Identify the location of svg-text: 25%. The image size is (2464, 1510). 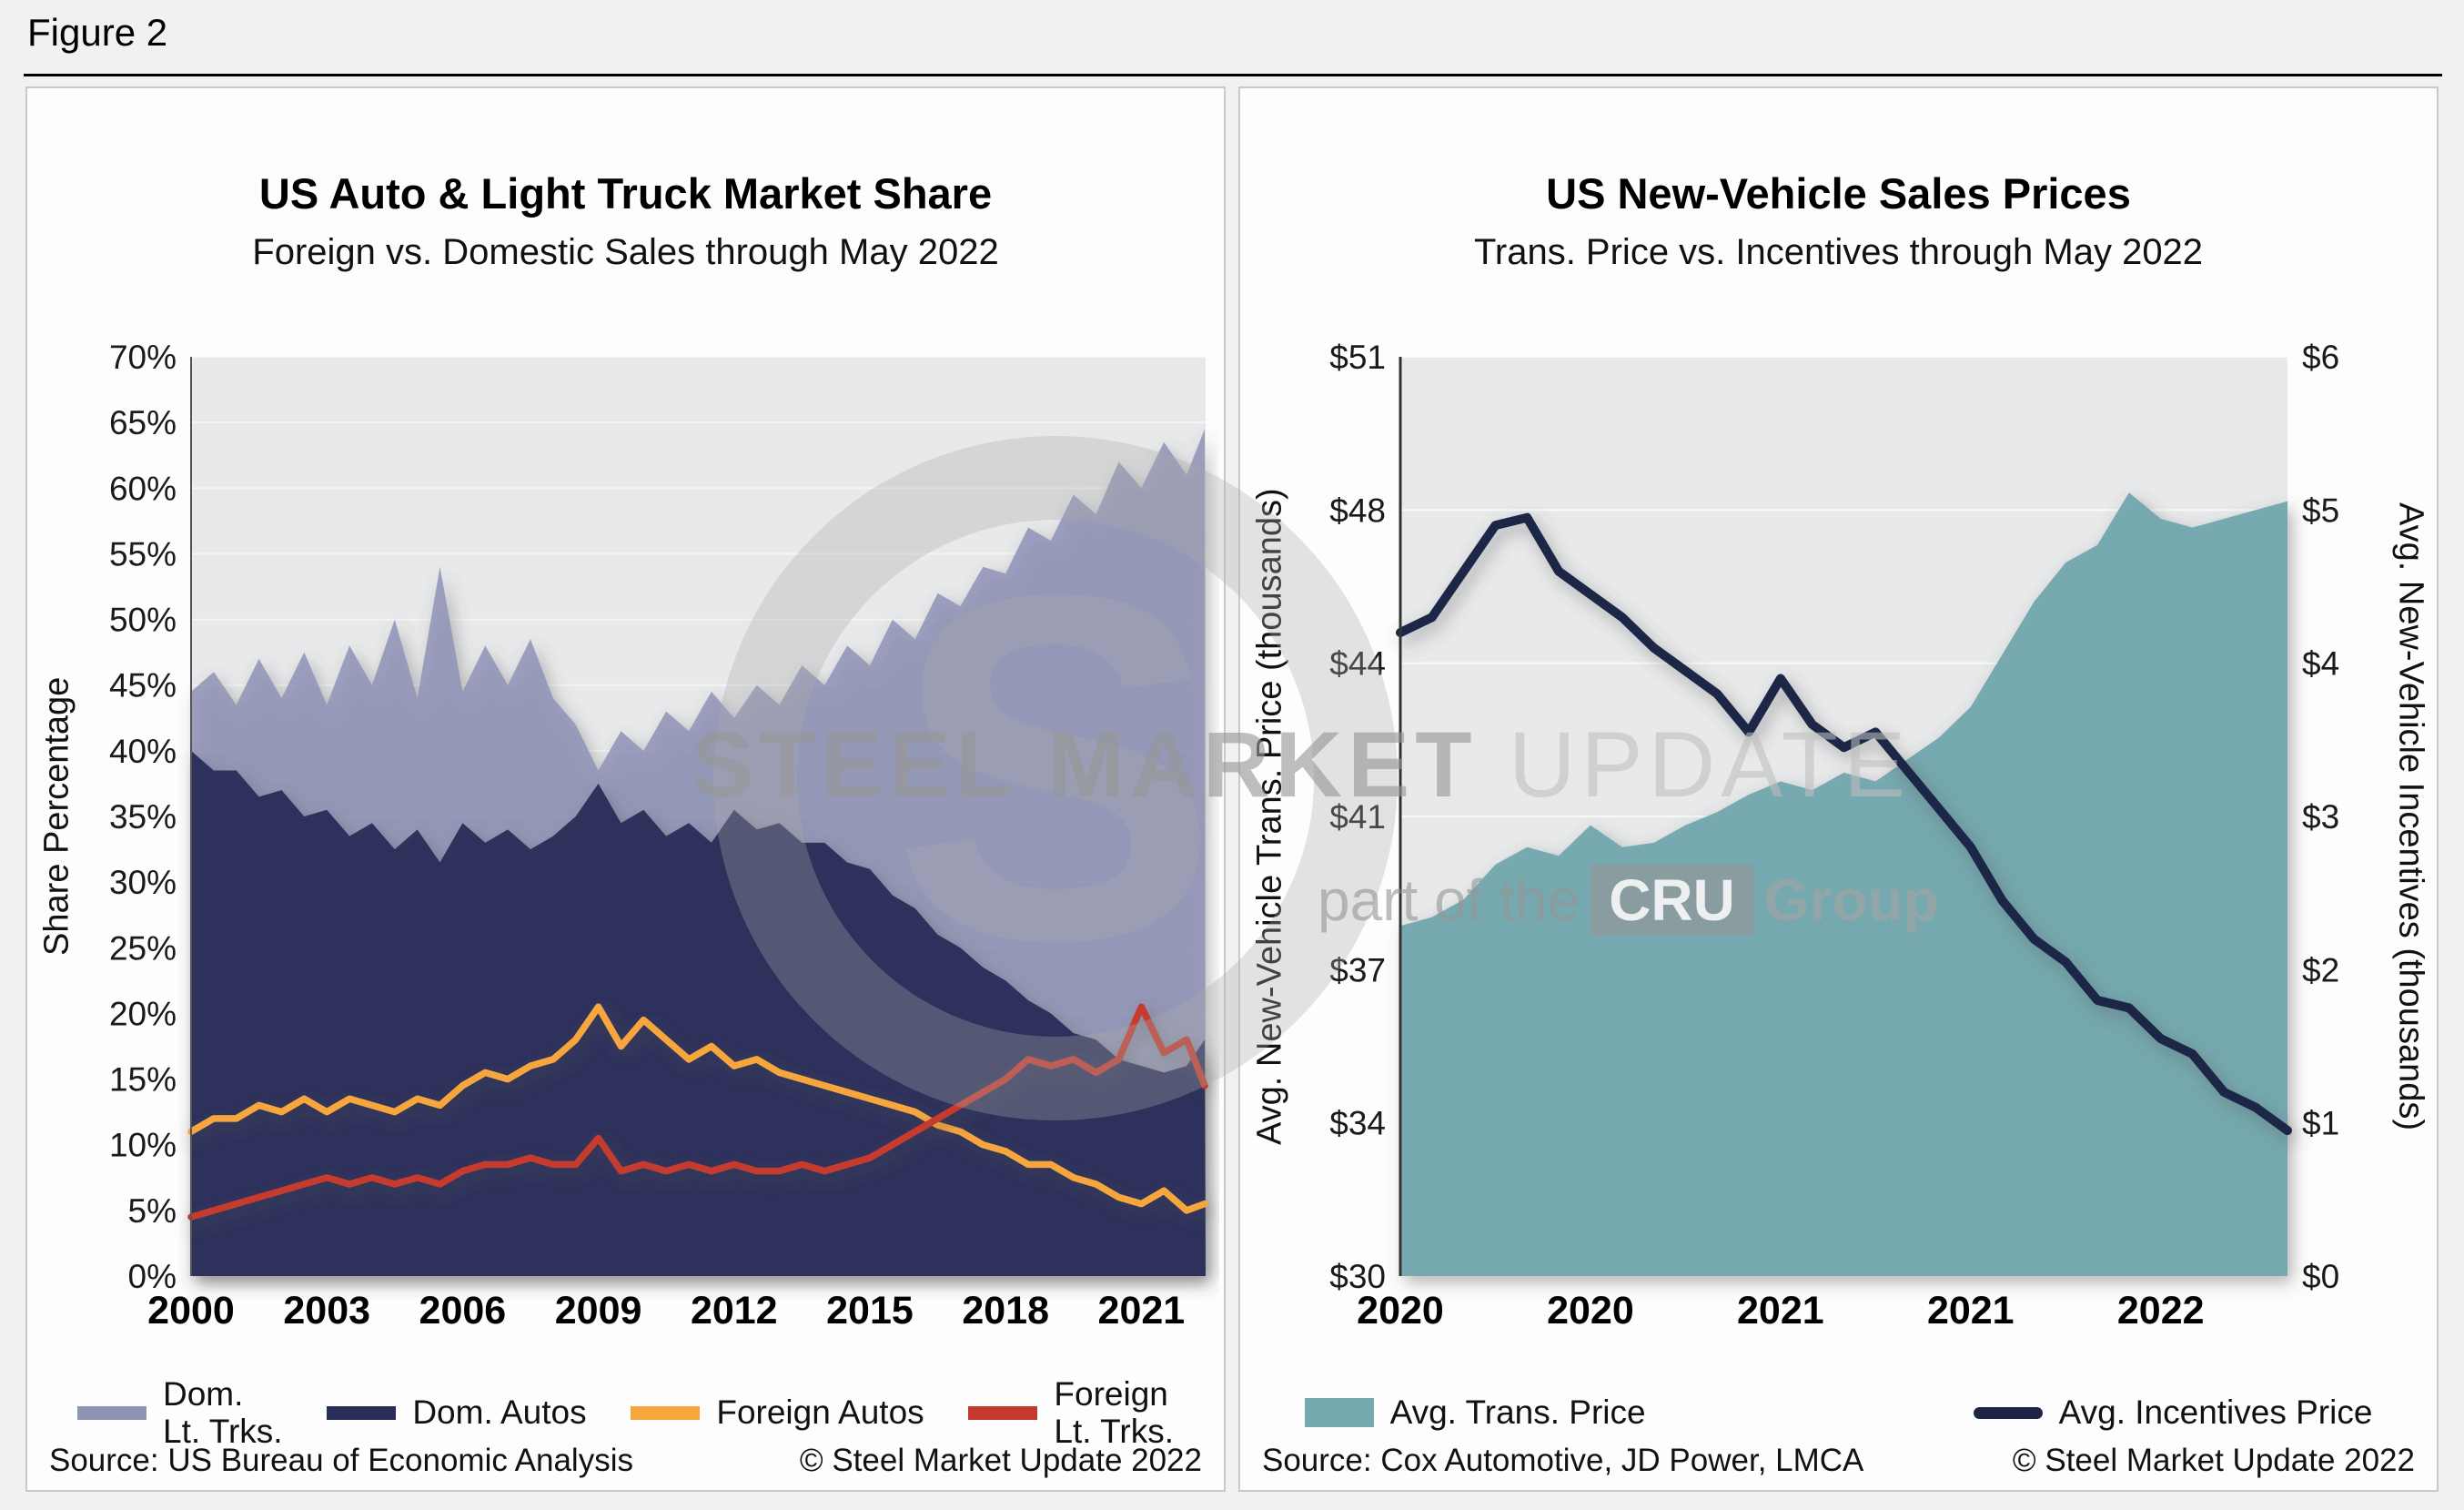
(143, 948).